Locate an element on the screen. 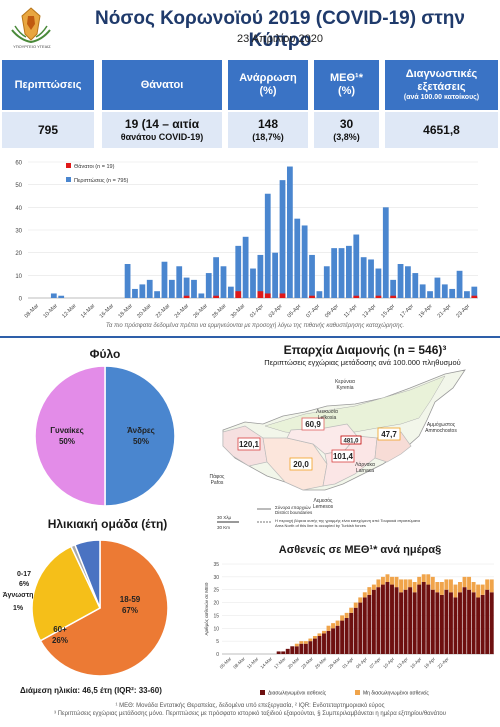  legend-label: Μη διασωληνωμένοι ασθενείς is located at coordinates (396, 693).